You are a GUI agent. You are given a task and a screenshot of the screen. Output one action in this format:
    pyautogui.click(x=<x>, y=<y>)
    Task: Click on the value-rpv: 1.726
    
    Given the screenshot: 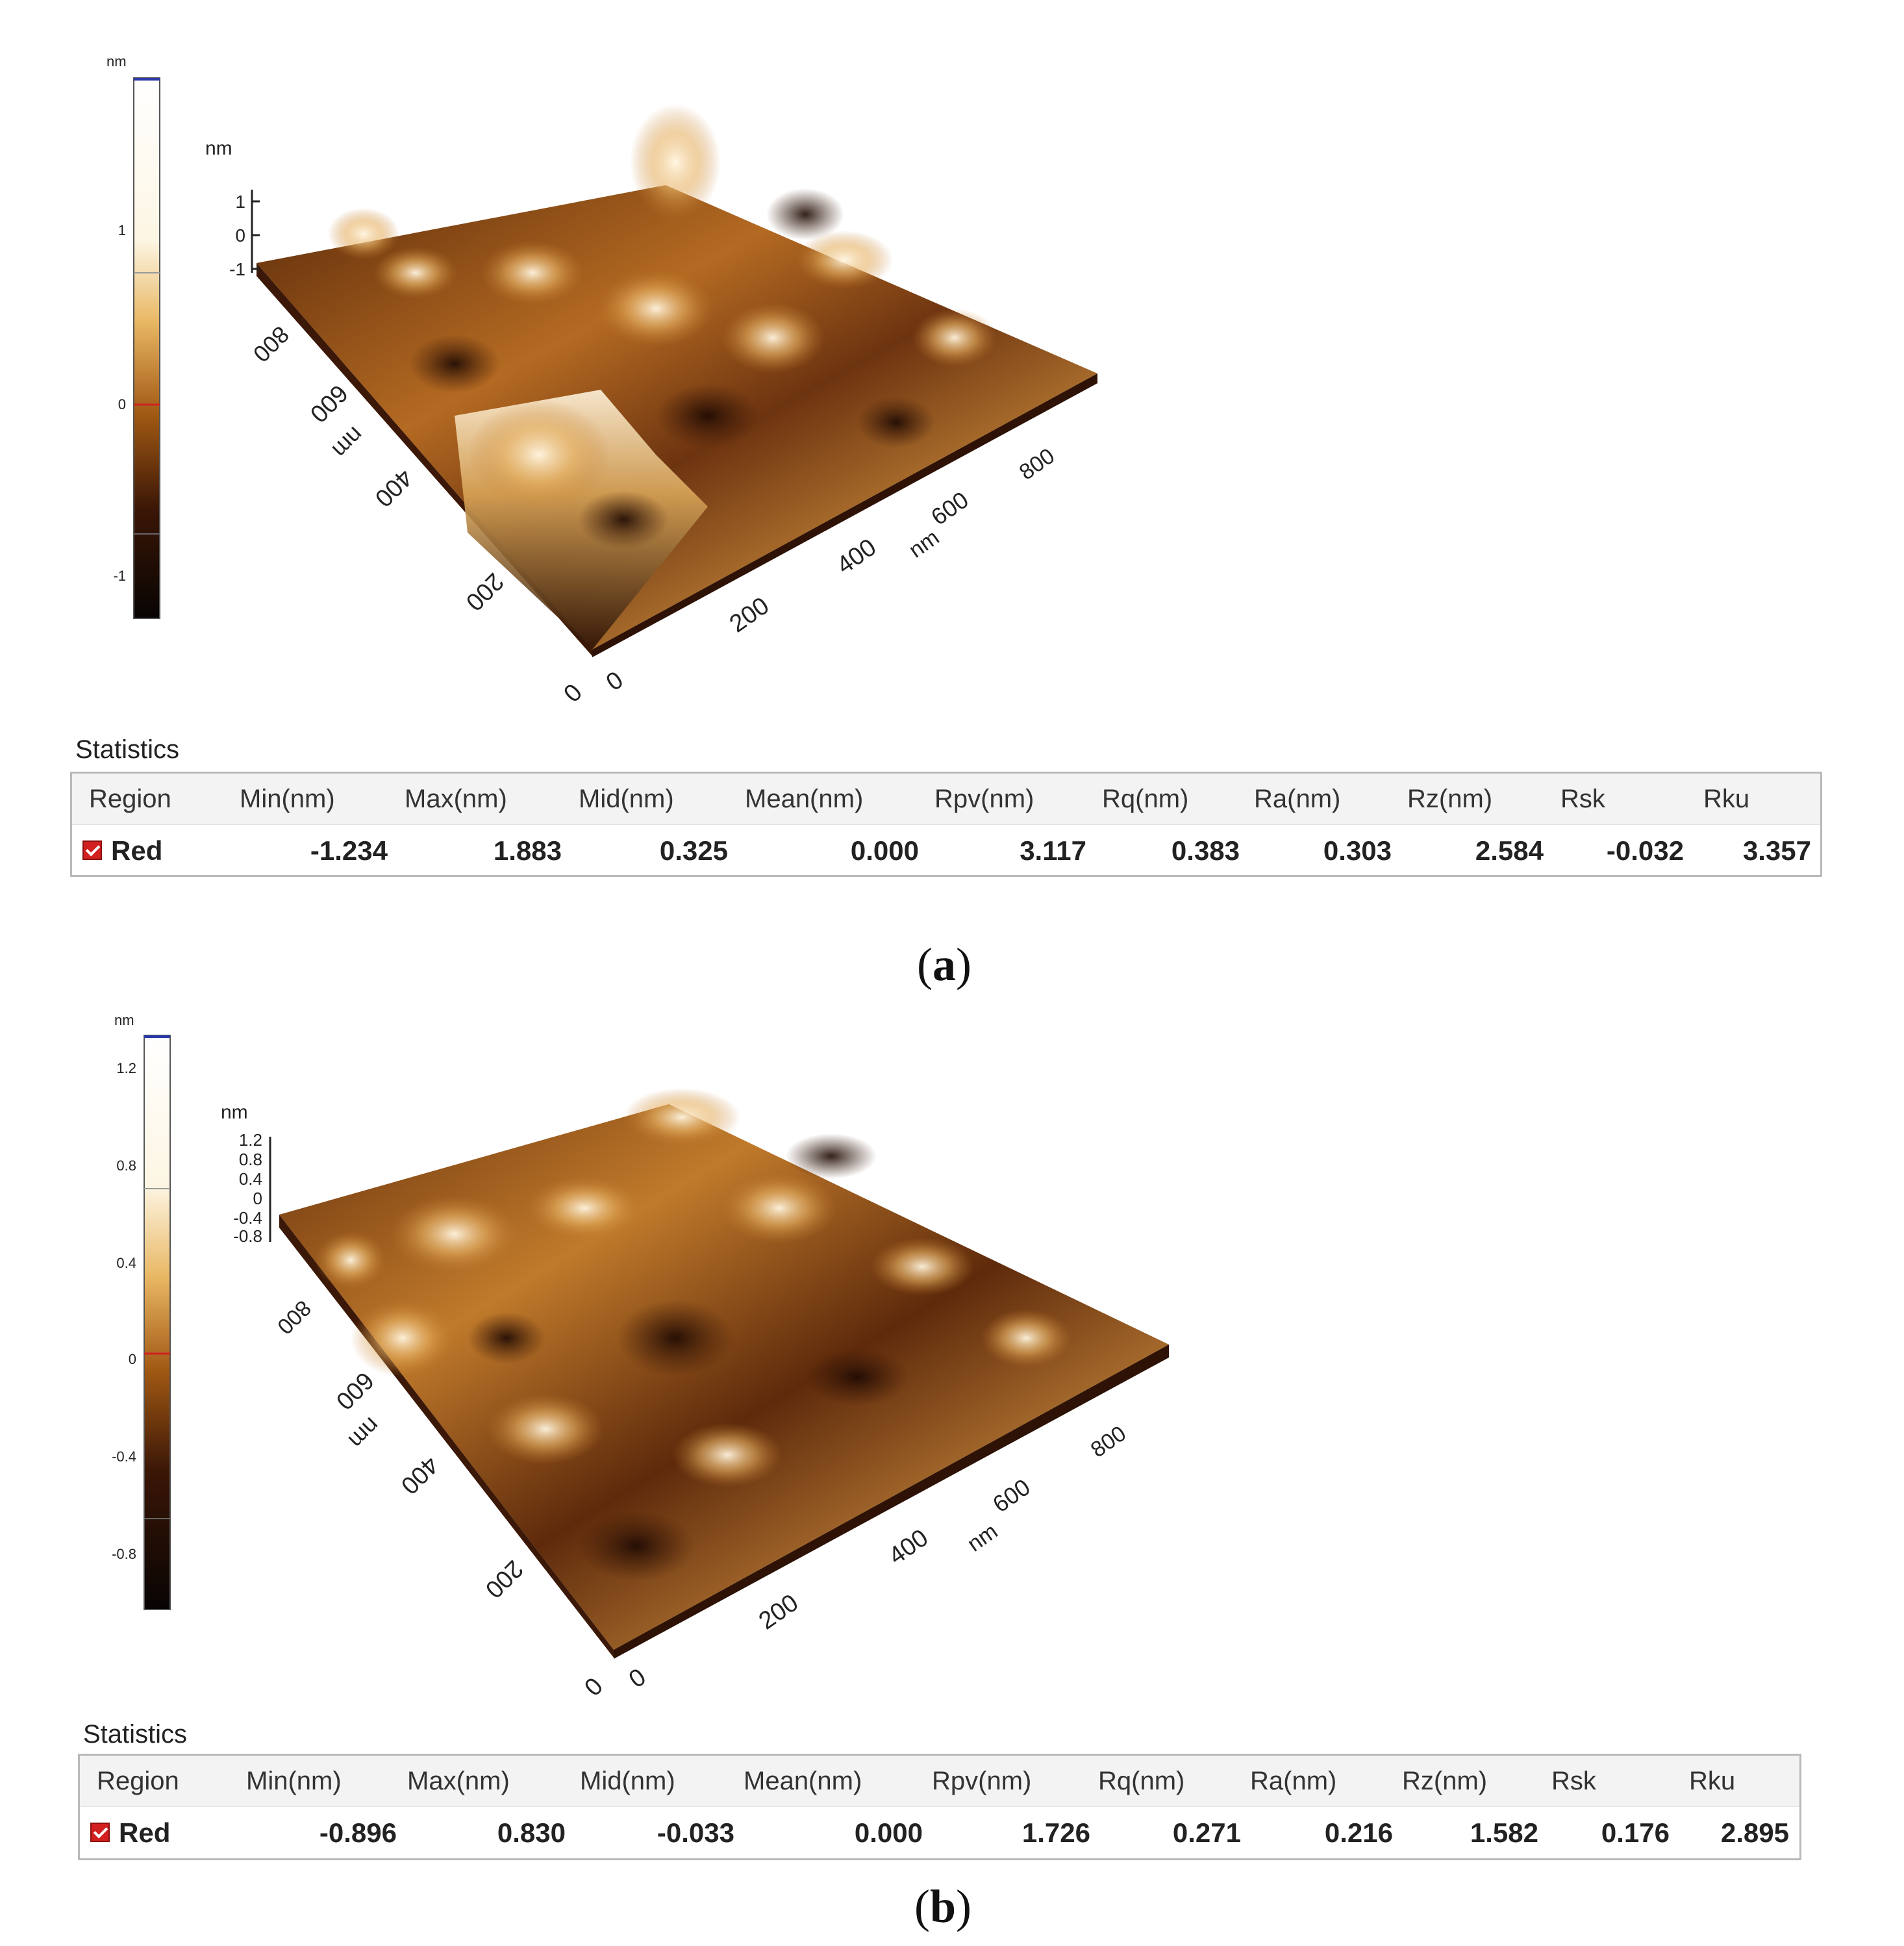 What is the action you would take?
    pyautogui.click(x=1056, y=1832)
    